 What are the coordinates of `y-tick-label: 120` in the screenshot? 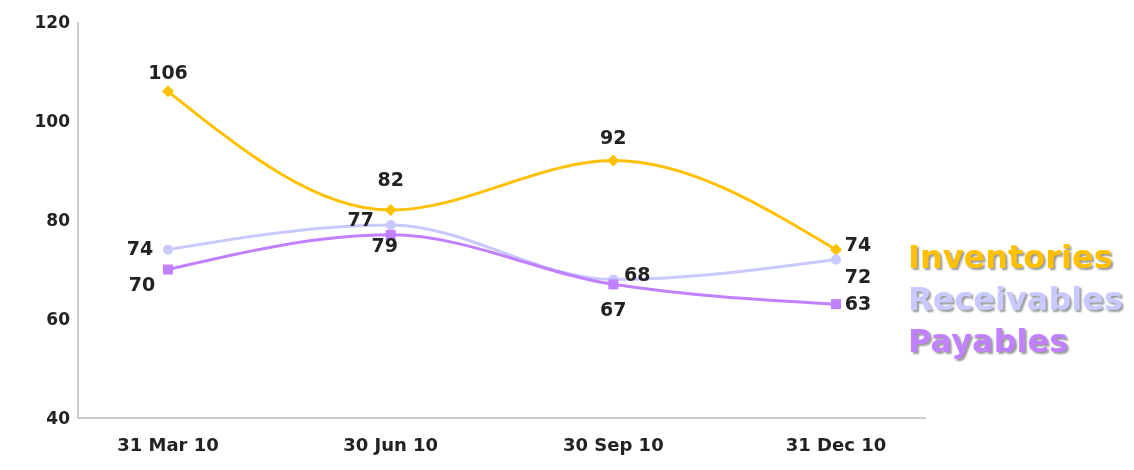 It's located at (52, 22).